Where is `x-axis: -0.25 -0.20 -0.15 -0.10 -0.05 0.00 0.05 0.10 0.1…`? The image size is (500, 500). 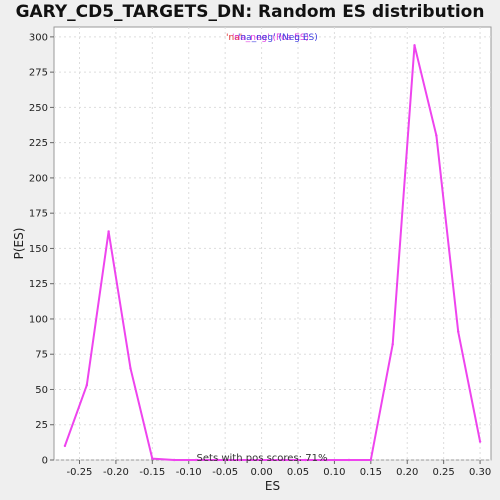 x-axis: -0.25 -0.20 -0.15 -0.10 -0.05 0.00 0.05 0.10 0.1… is located at coordinates (279, 469).